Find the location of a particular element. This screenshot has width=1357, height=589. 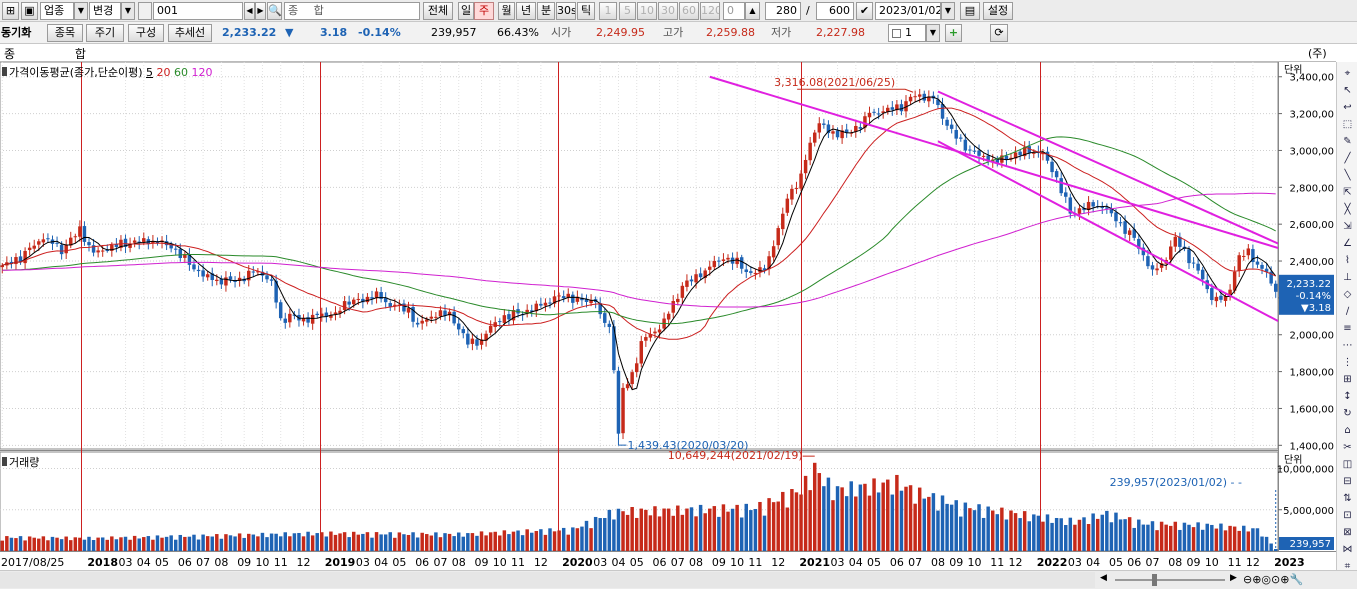

period-button-6: 틱 is located at coordinates (586, 11).